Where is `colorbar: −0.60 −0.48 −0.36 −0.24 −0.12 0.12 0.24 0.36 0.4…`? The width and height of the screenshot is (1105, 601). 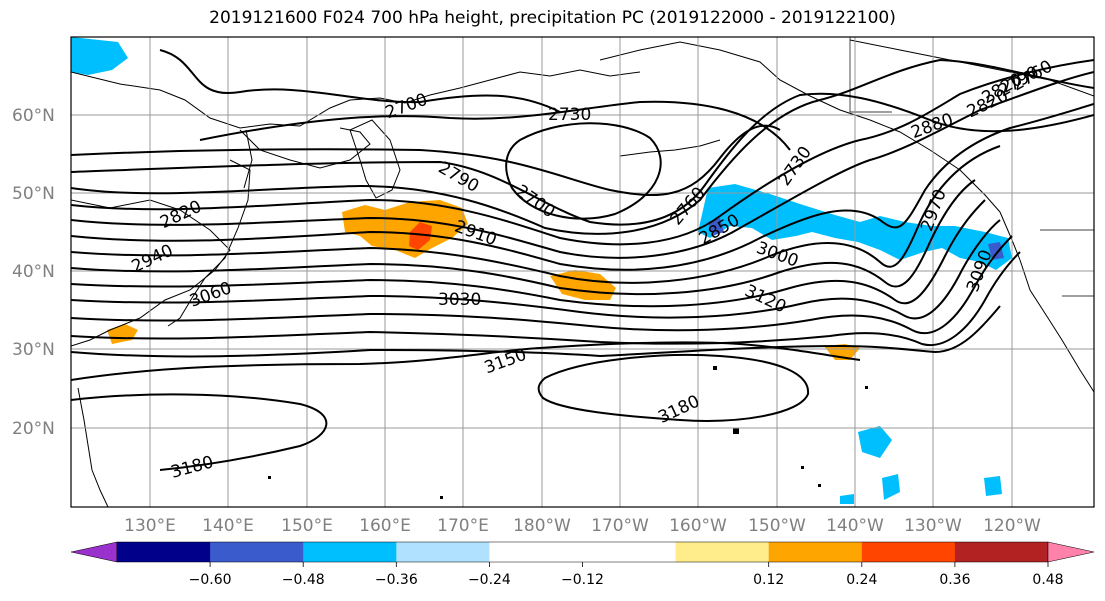
colorbar: −0.60 −0.48 −0.36 −0.24 −0.12 0.12 0.24 0.36 0.4… is located at coordinates (582, 564).